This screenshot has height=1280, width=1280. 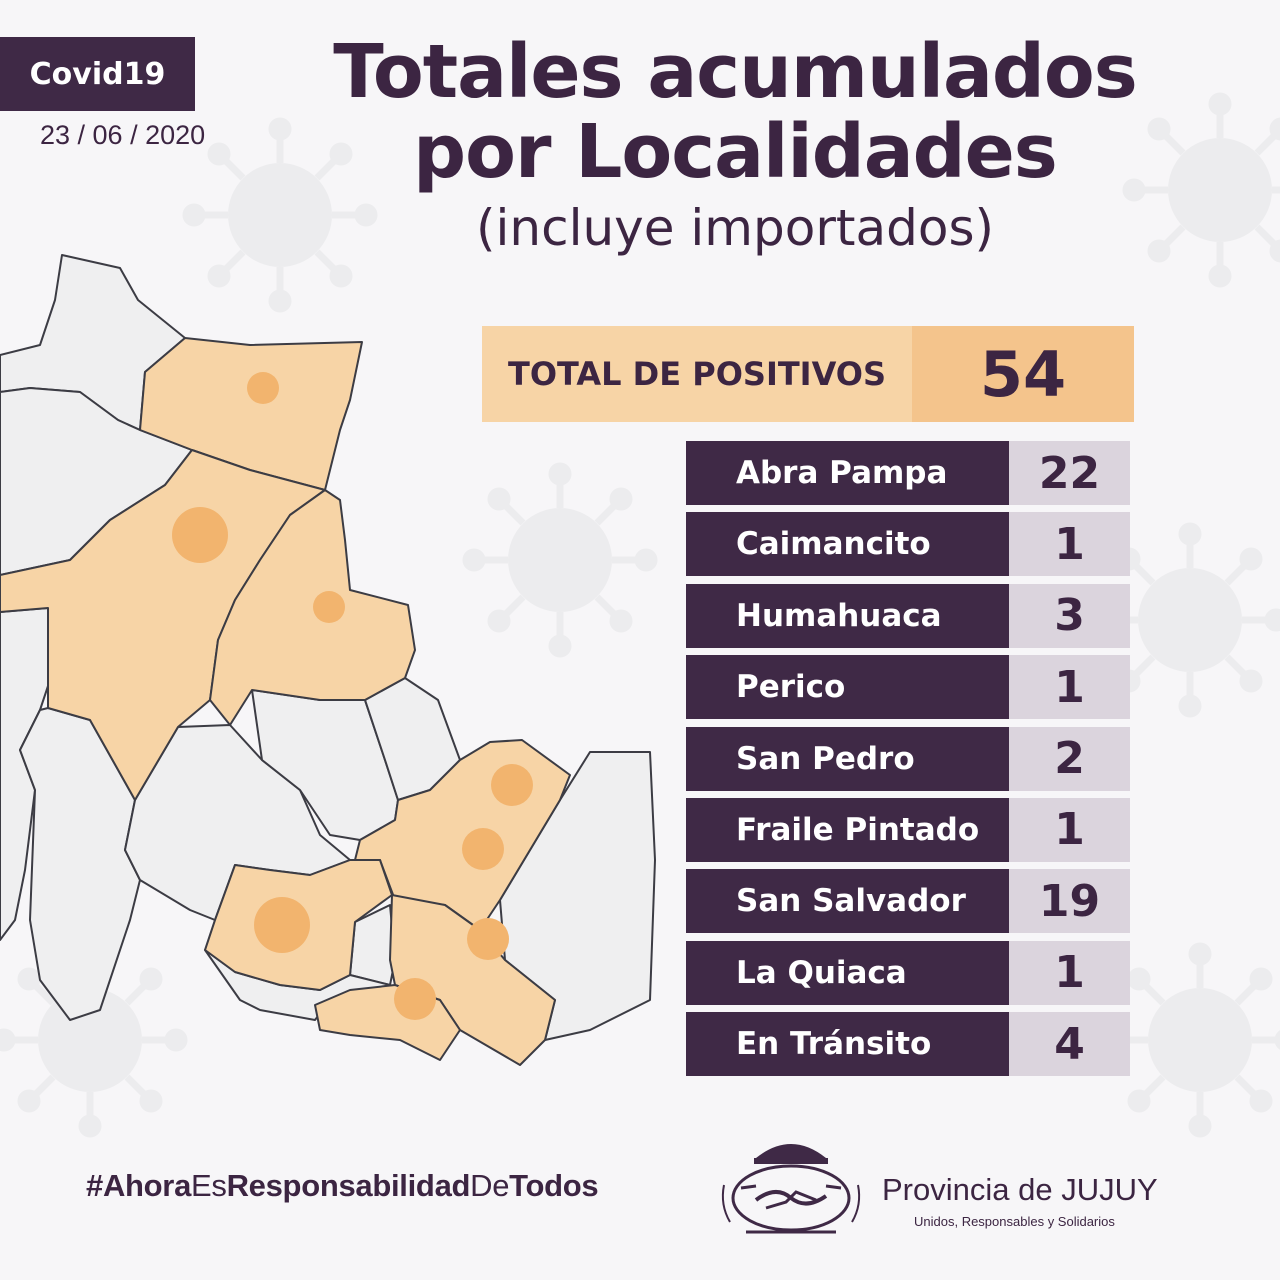 I want to click on locality-name: Abra Pampa, so click(x=847, y=473).